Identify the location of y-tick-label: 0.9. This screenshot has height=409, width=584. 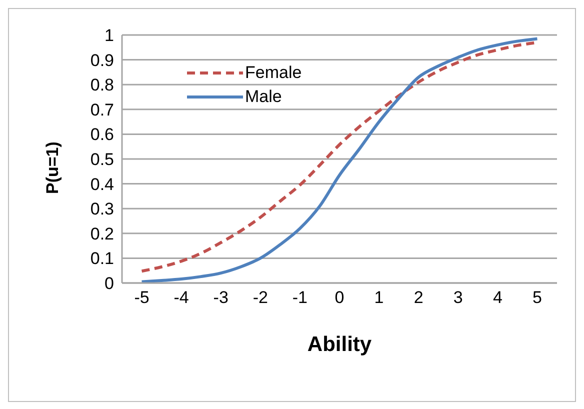
(102, 60).